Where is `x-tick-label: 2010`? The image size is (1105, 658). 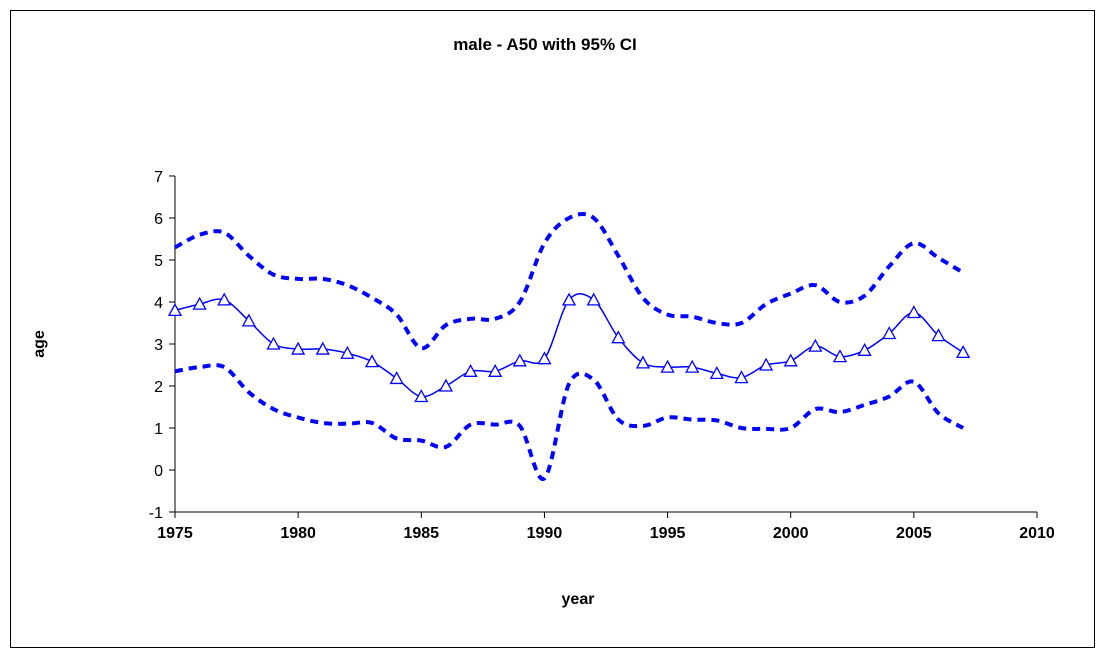 x-tick-label: 2010 is located at coordinates (1037, 533).